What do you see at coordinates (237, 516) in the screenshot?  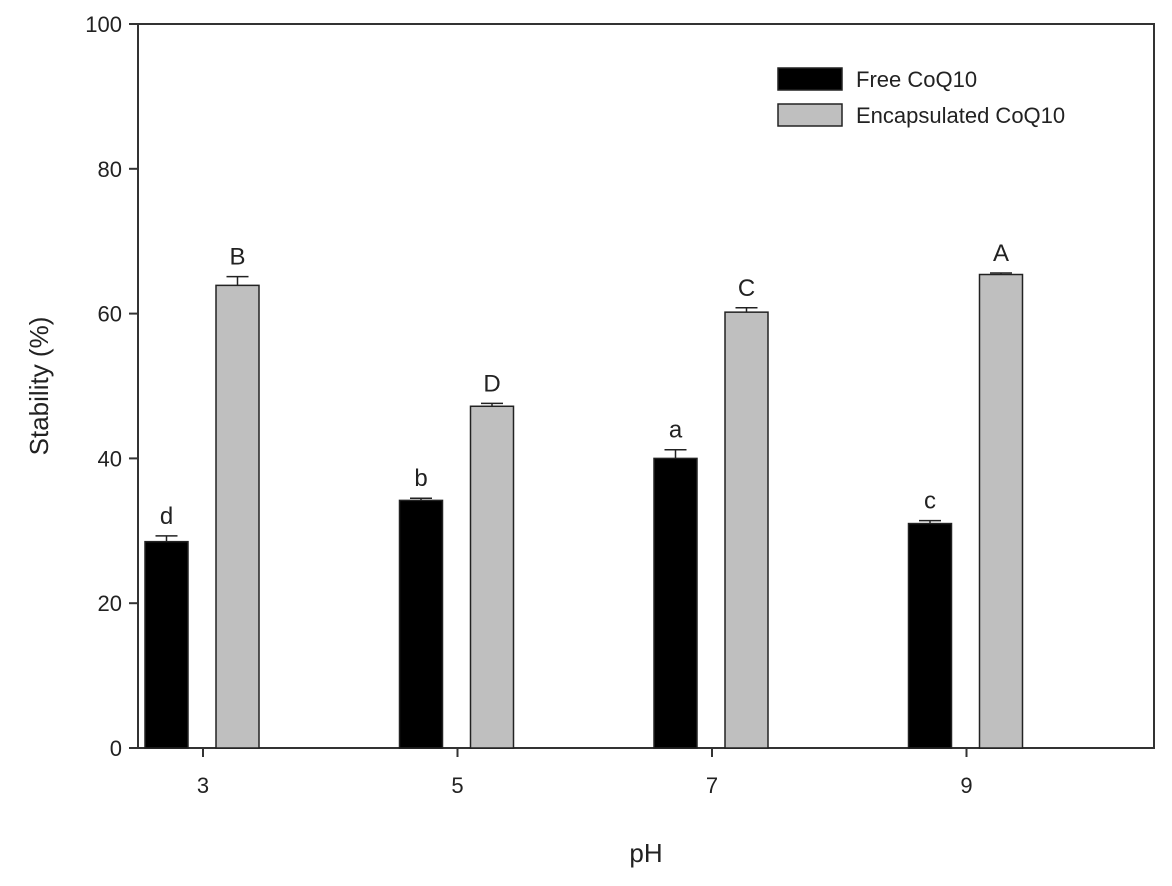 I see `bar-encapsulated-ph3` at bounding box center [237, 516].